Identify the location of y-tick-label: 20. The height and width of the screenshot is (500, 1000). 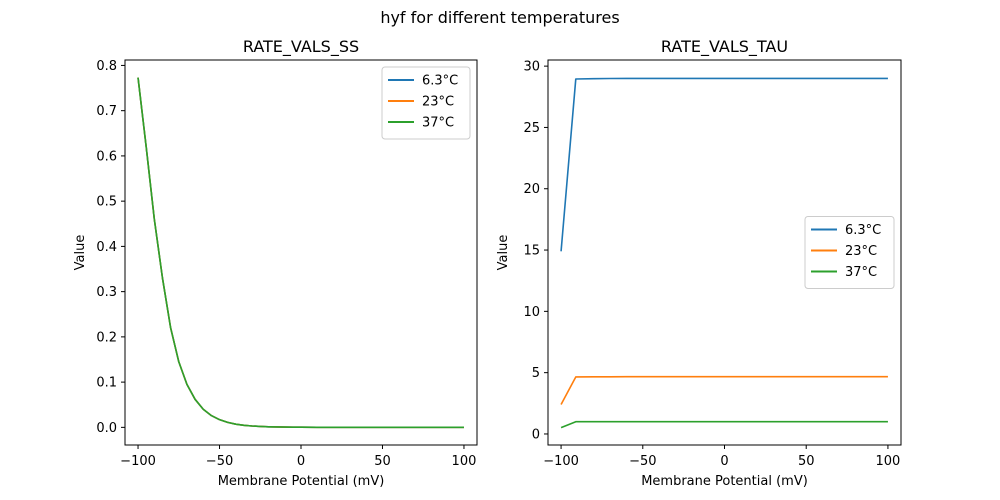
(531, 189).